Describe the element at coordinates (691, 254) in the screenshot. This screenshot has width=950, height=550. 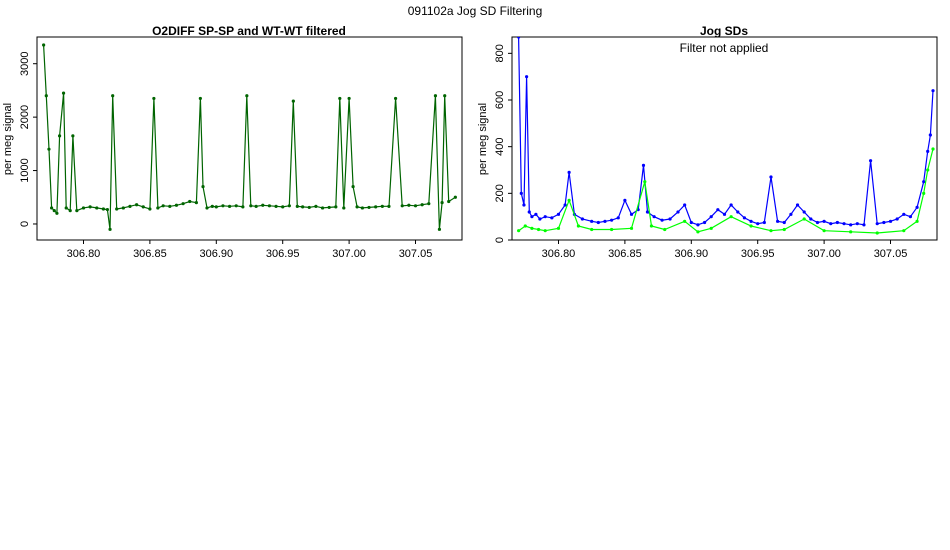
I see `x-tick-label: 306.90` at that location.